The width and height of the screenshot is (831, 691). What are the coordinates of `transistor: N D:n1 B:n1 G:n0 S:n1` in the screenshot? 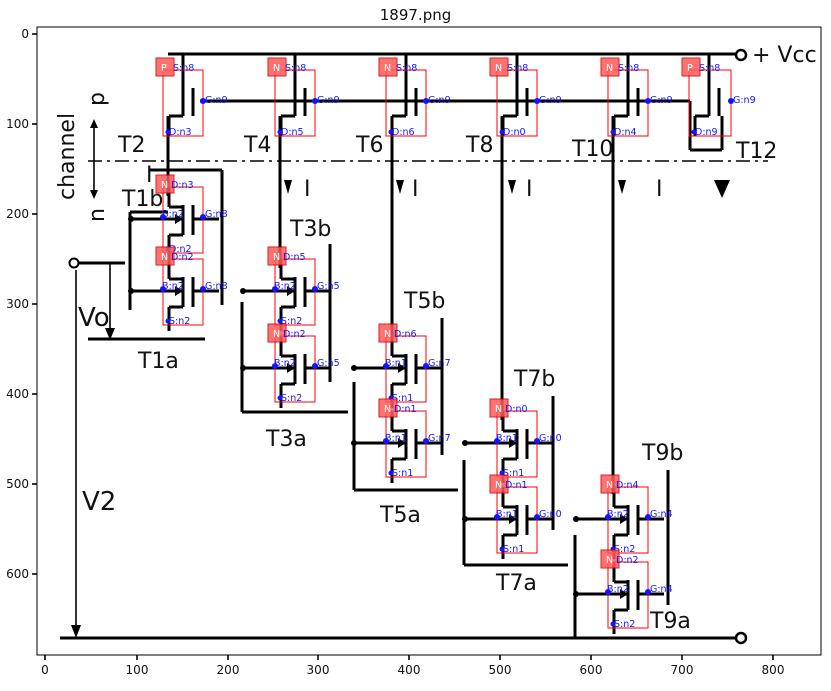 It's located at (512, 516).